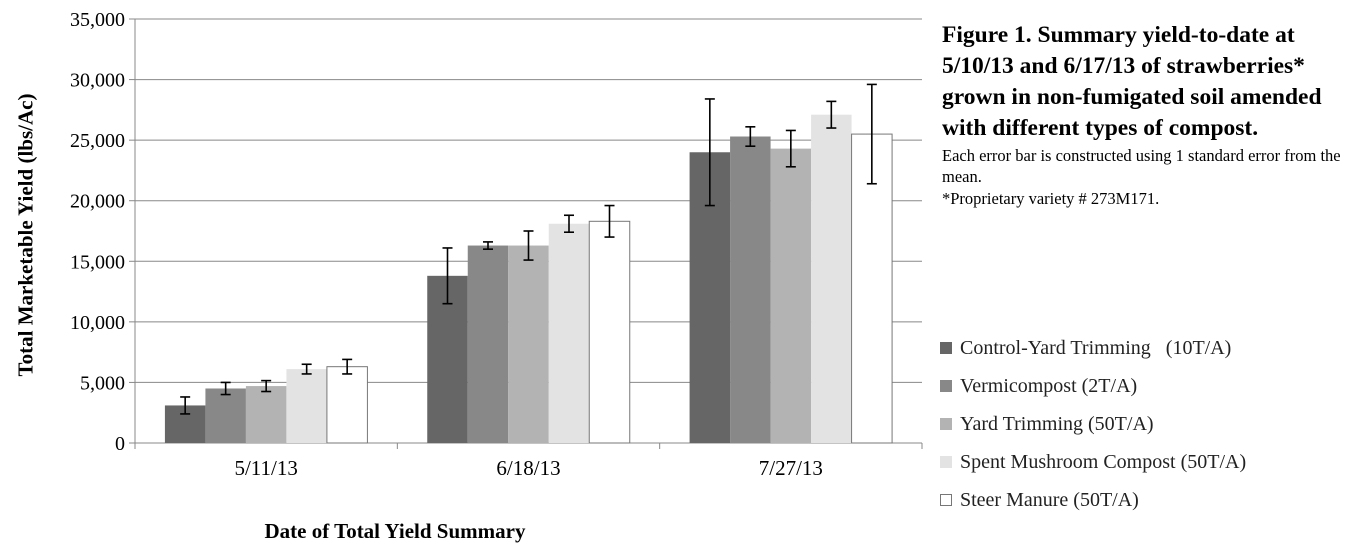 This screenshot has height=555, width=1364. I want to click on legend-label: Spent Mushroom Compost (50T/A), so click(1103, 462).